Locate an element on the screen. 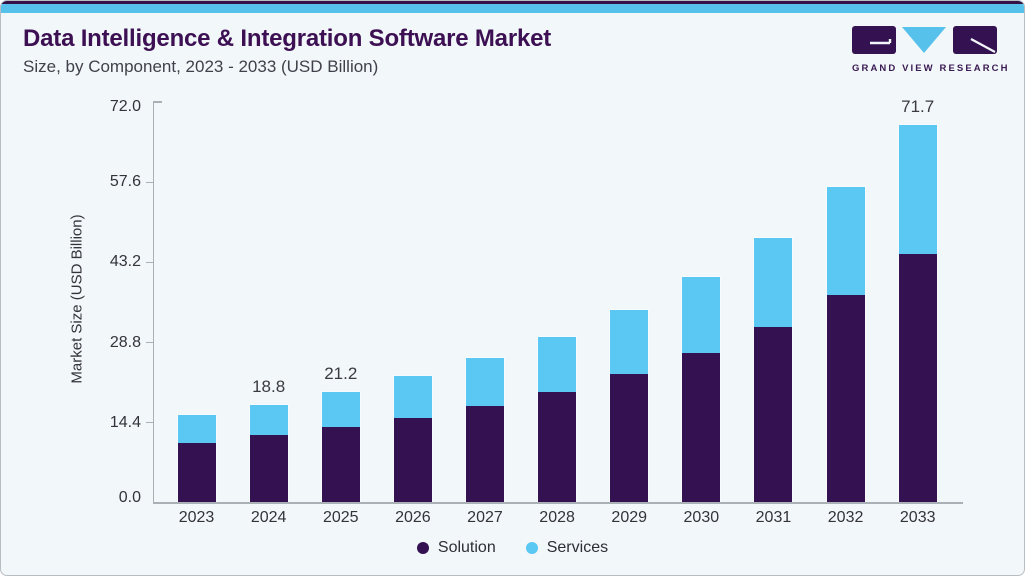 This screenshot has width=1025, height=576. bar-2025 is located at coordinates (340, 446).